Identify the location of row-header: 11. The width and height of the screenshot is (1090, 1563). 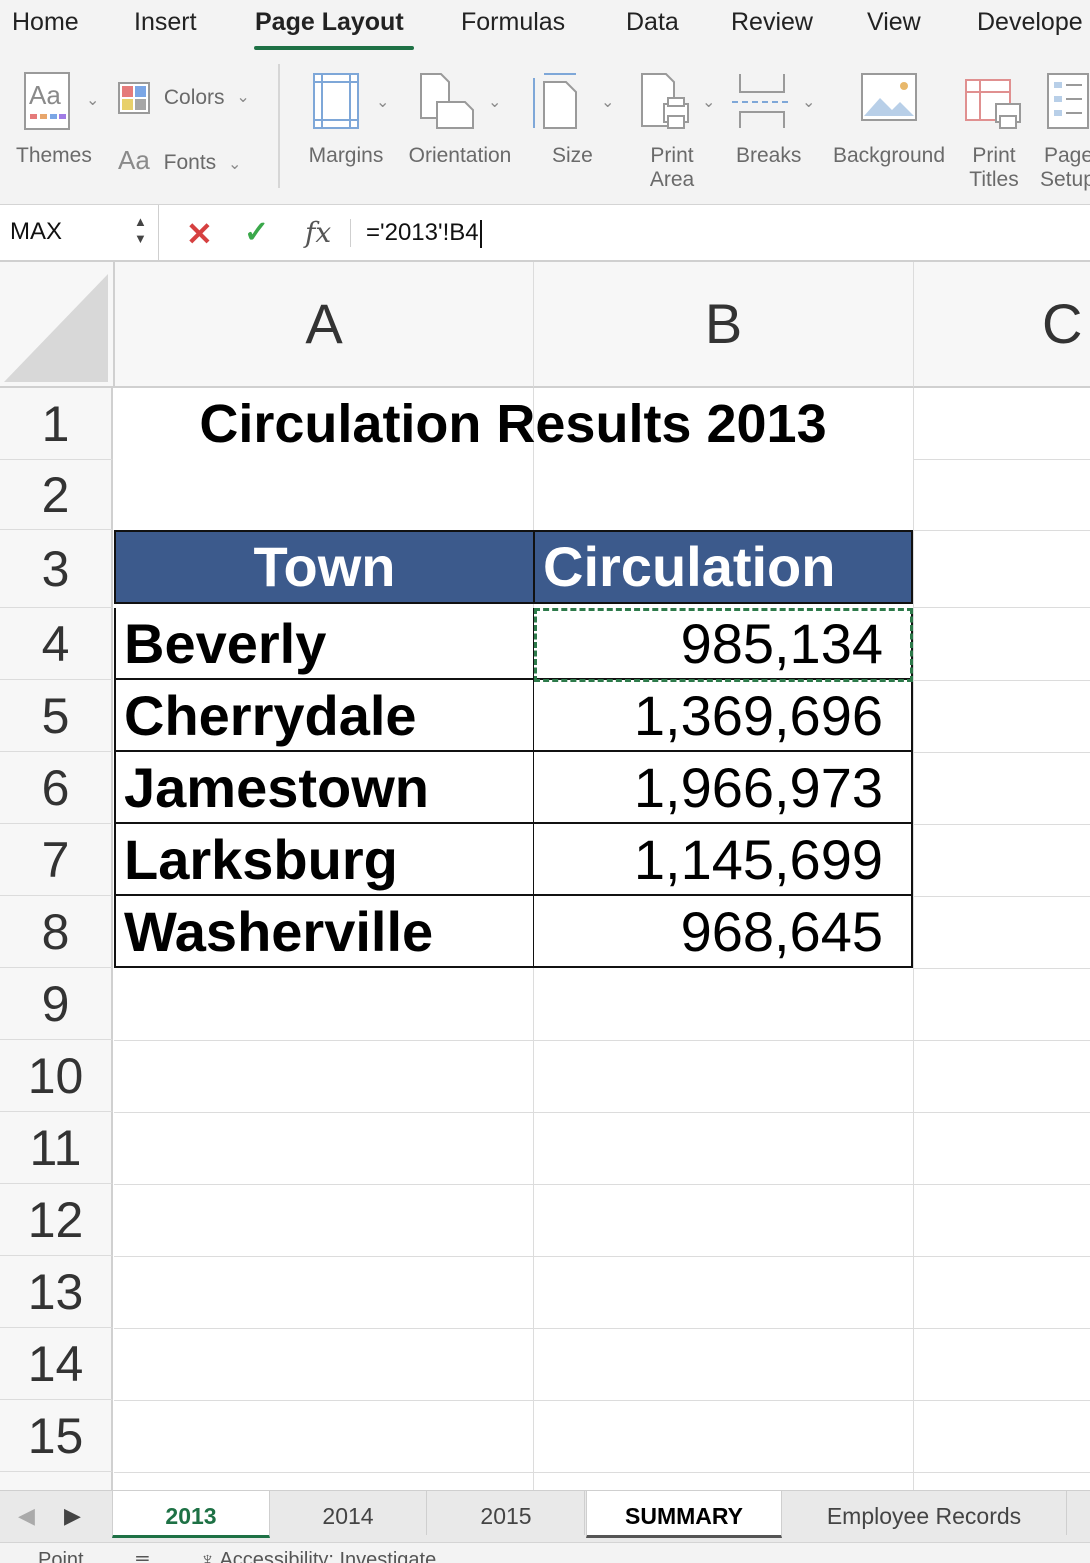
(56, 1148).